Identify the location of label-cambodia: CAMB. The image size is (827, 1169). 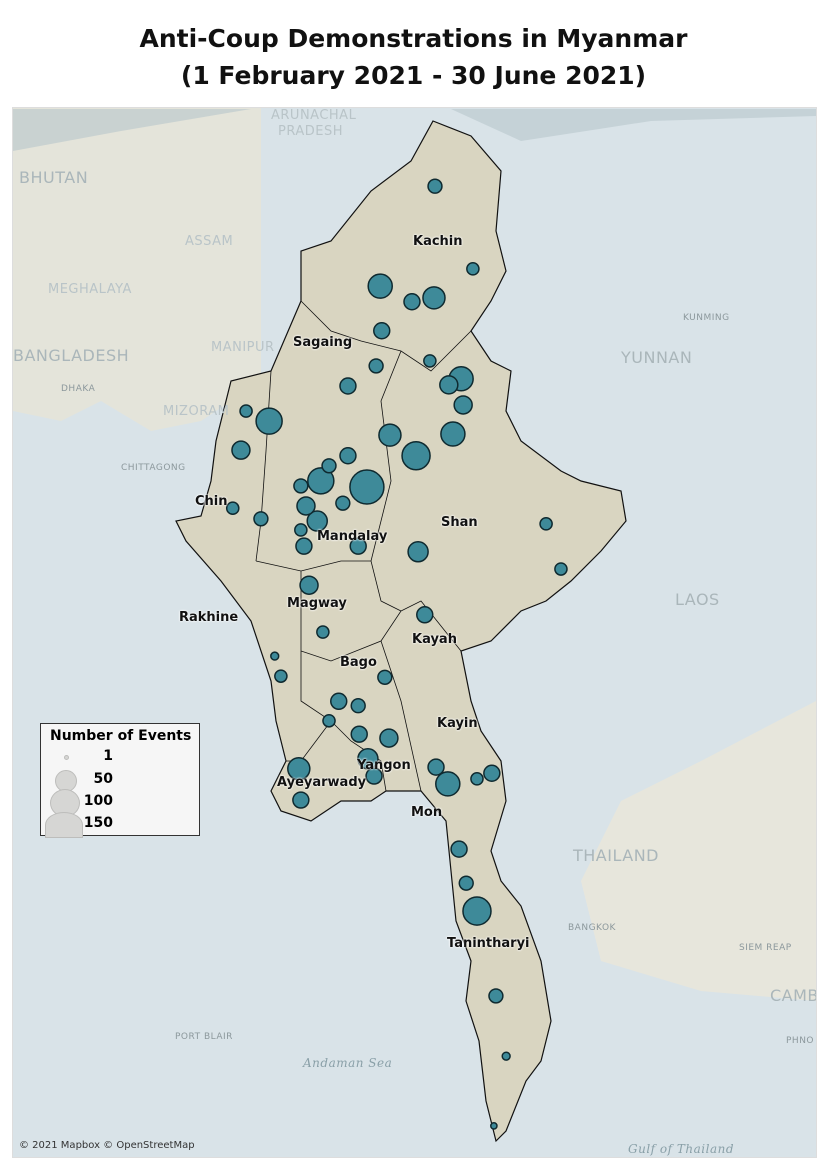
(793, 995).